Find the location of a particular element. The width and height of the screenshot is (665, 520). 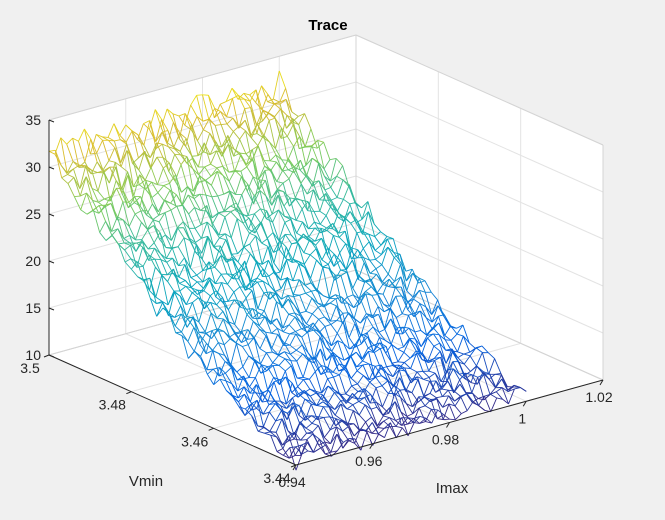

z-tick-label: 10 is located at coordinates (33, 355).